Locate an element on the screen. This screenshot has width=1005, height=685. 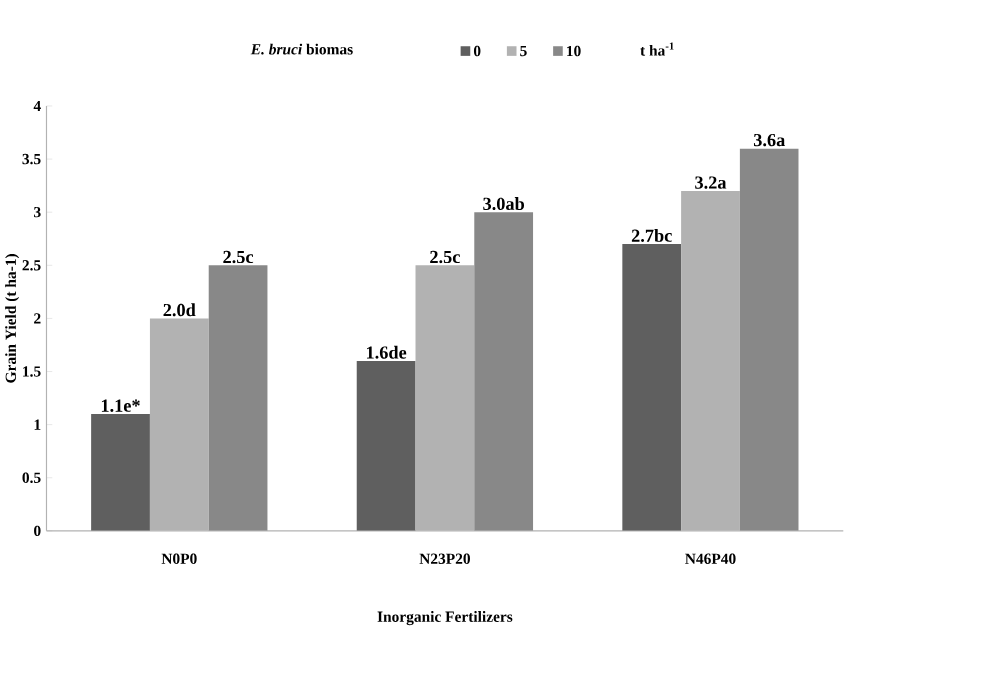
y-tick-label: 0 is located at coordinates (37, 531).